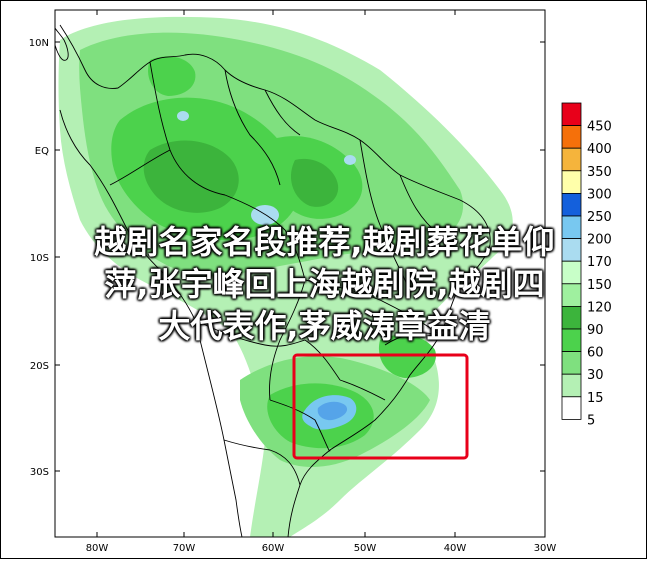 Image resolution: width=649 pixels, height=561 pixels. Describe the element at coordinates (39, 366) in the screenshot. I see `lat-label-20s: 20S` at that location.